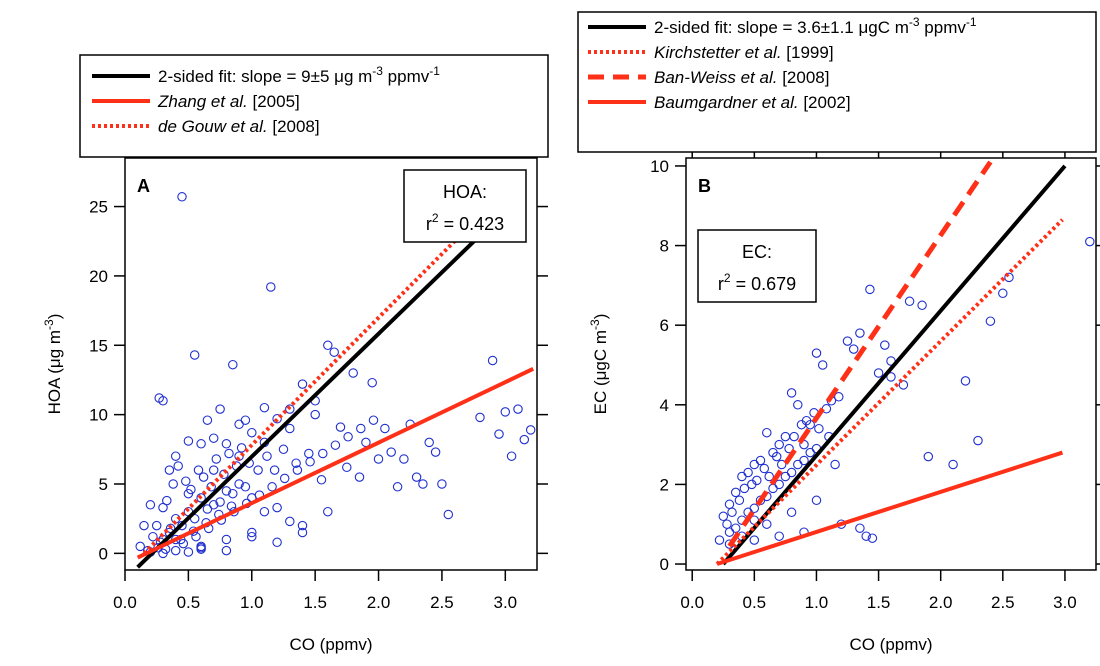 The height and width of the screenshot is (666, 1100). Describe the element at coordinates (315, 602) in the screenshot. I see `x-tick-label: 1.5` at that location.